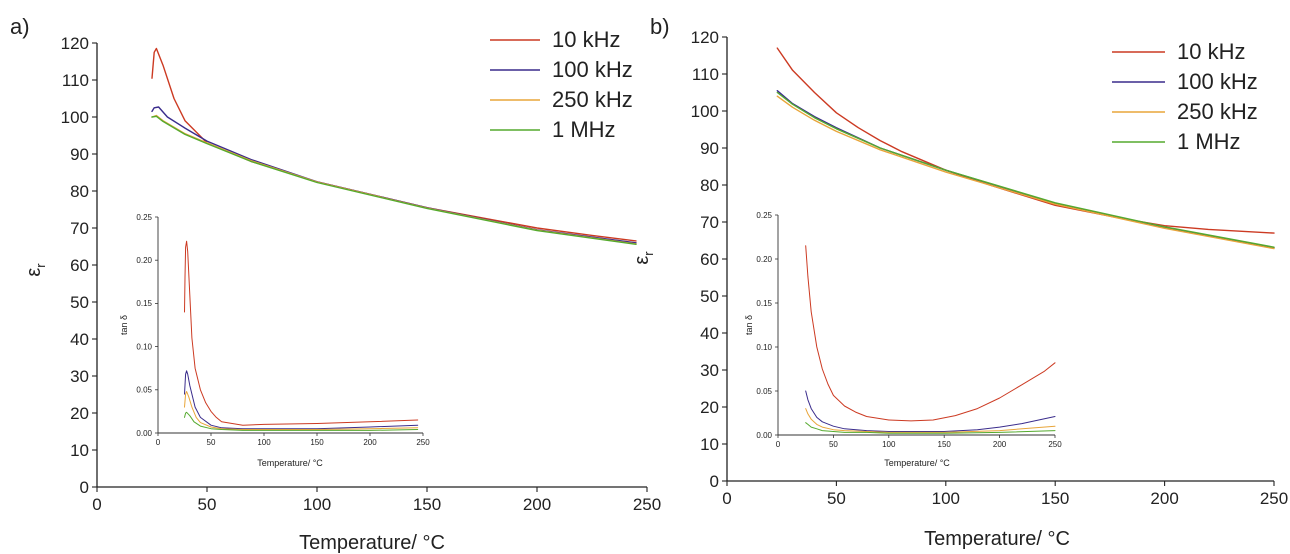 Image resolution: width=1290 pixels, height=554 pixels. Describe the element at coordinates (211, 442) in the screenshot. I see `panel-a-inset-x-tick-label: 50` at that location.